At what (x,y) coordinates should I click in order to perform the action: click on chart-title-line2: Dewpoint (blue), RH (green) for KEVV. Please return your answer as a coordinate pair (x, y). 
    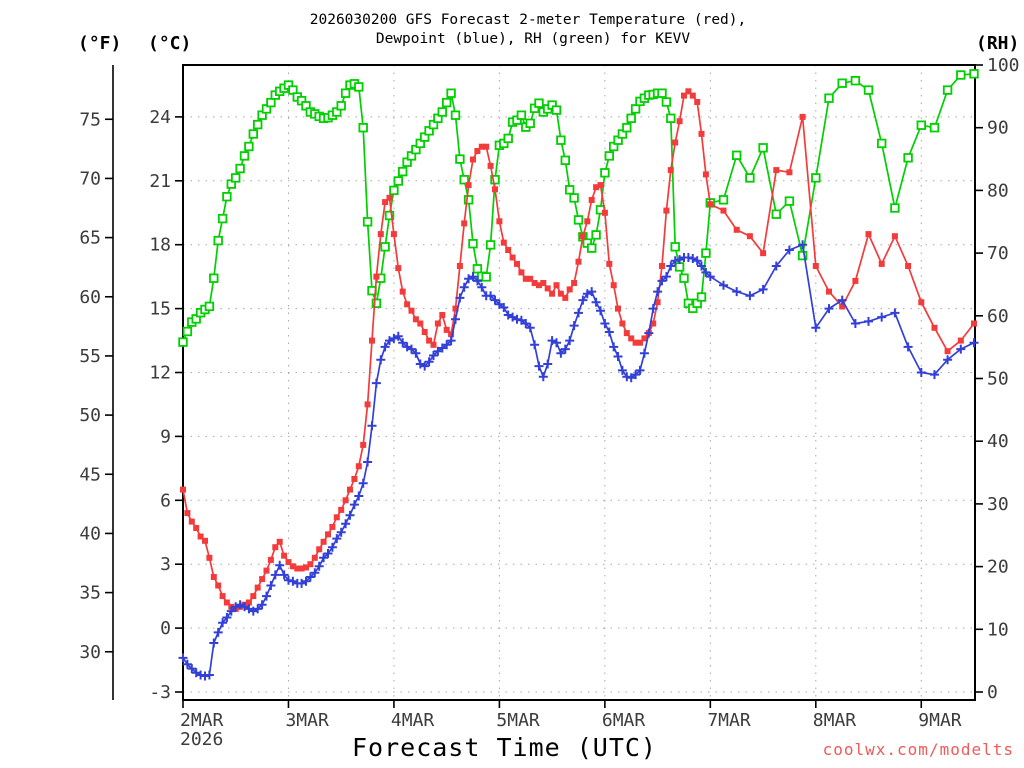
    Looking at the image, I should click on (533, 39).